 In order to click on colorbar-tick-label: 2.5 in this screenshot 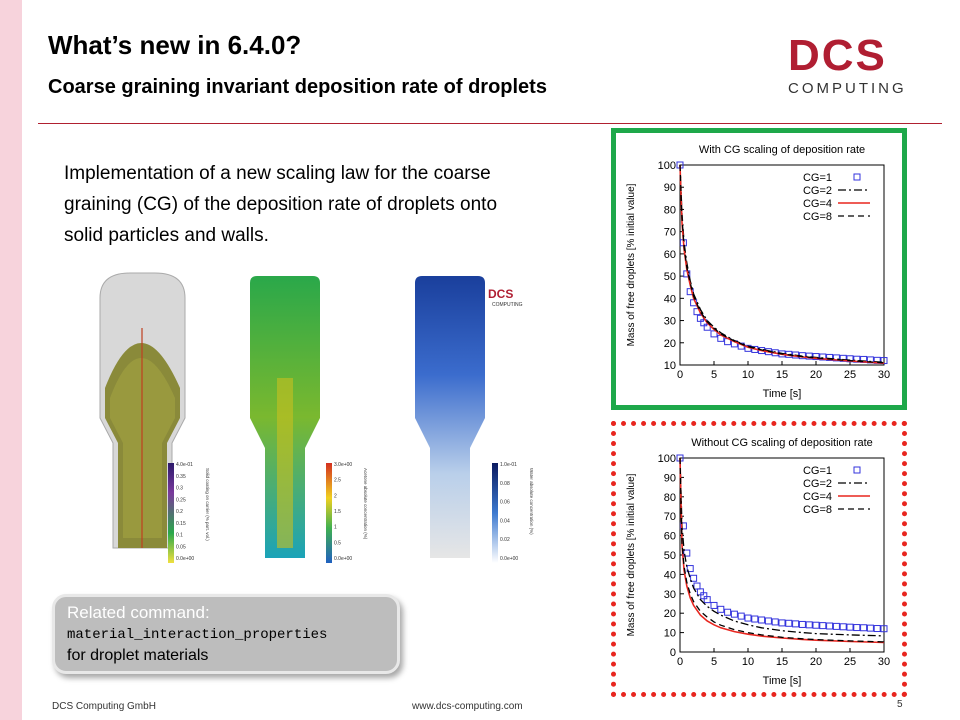, I will do `click(337, 481)`.